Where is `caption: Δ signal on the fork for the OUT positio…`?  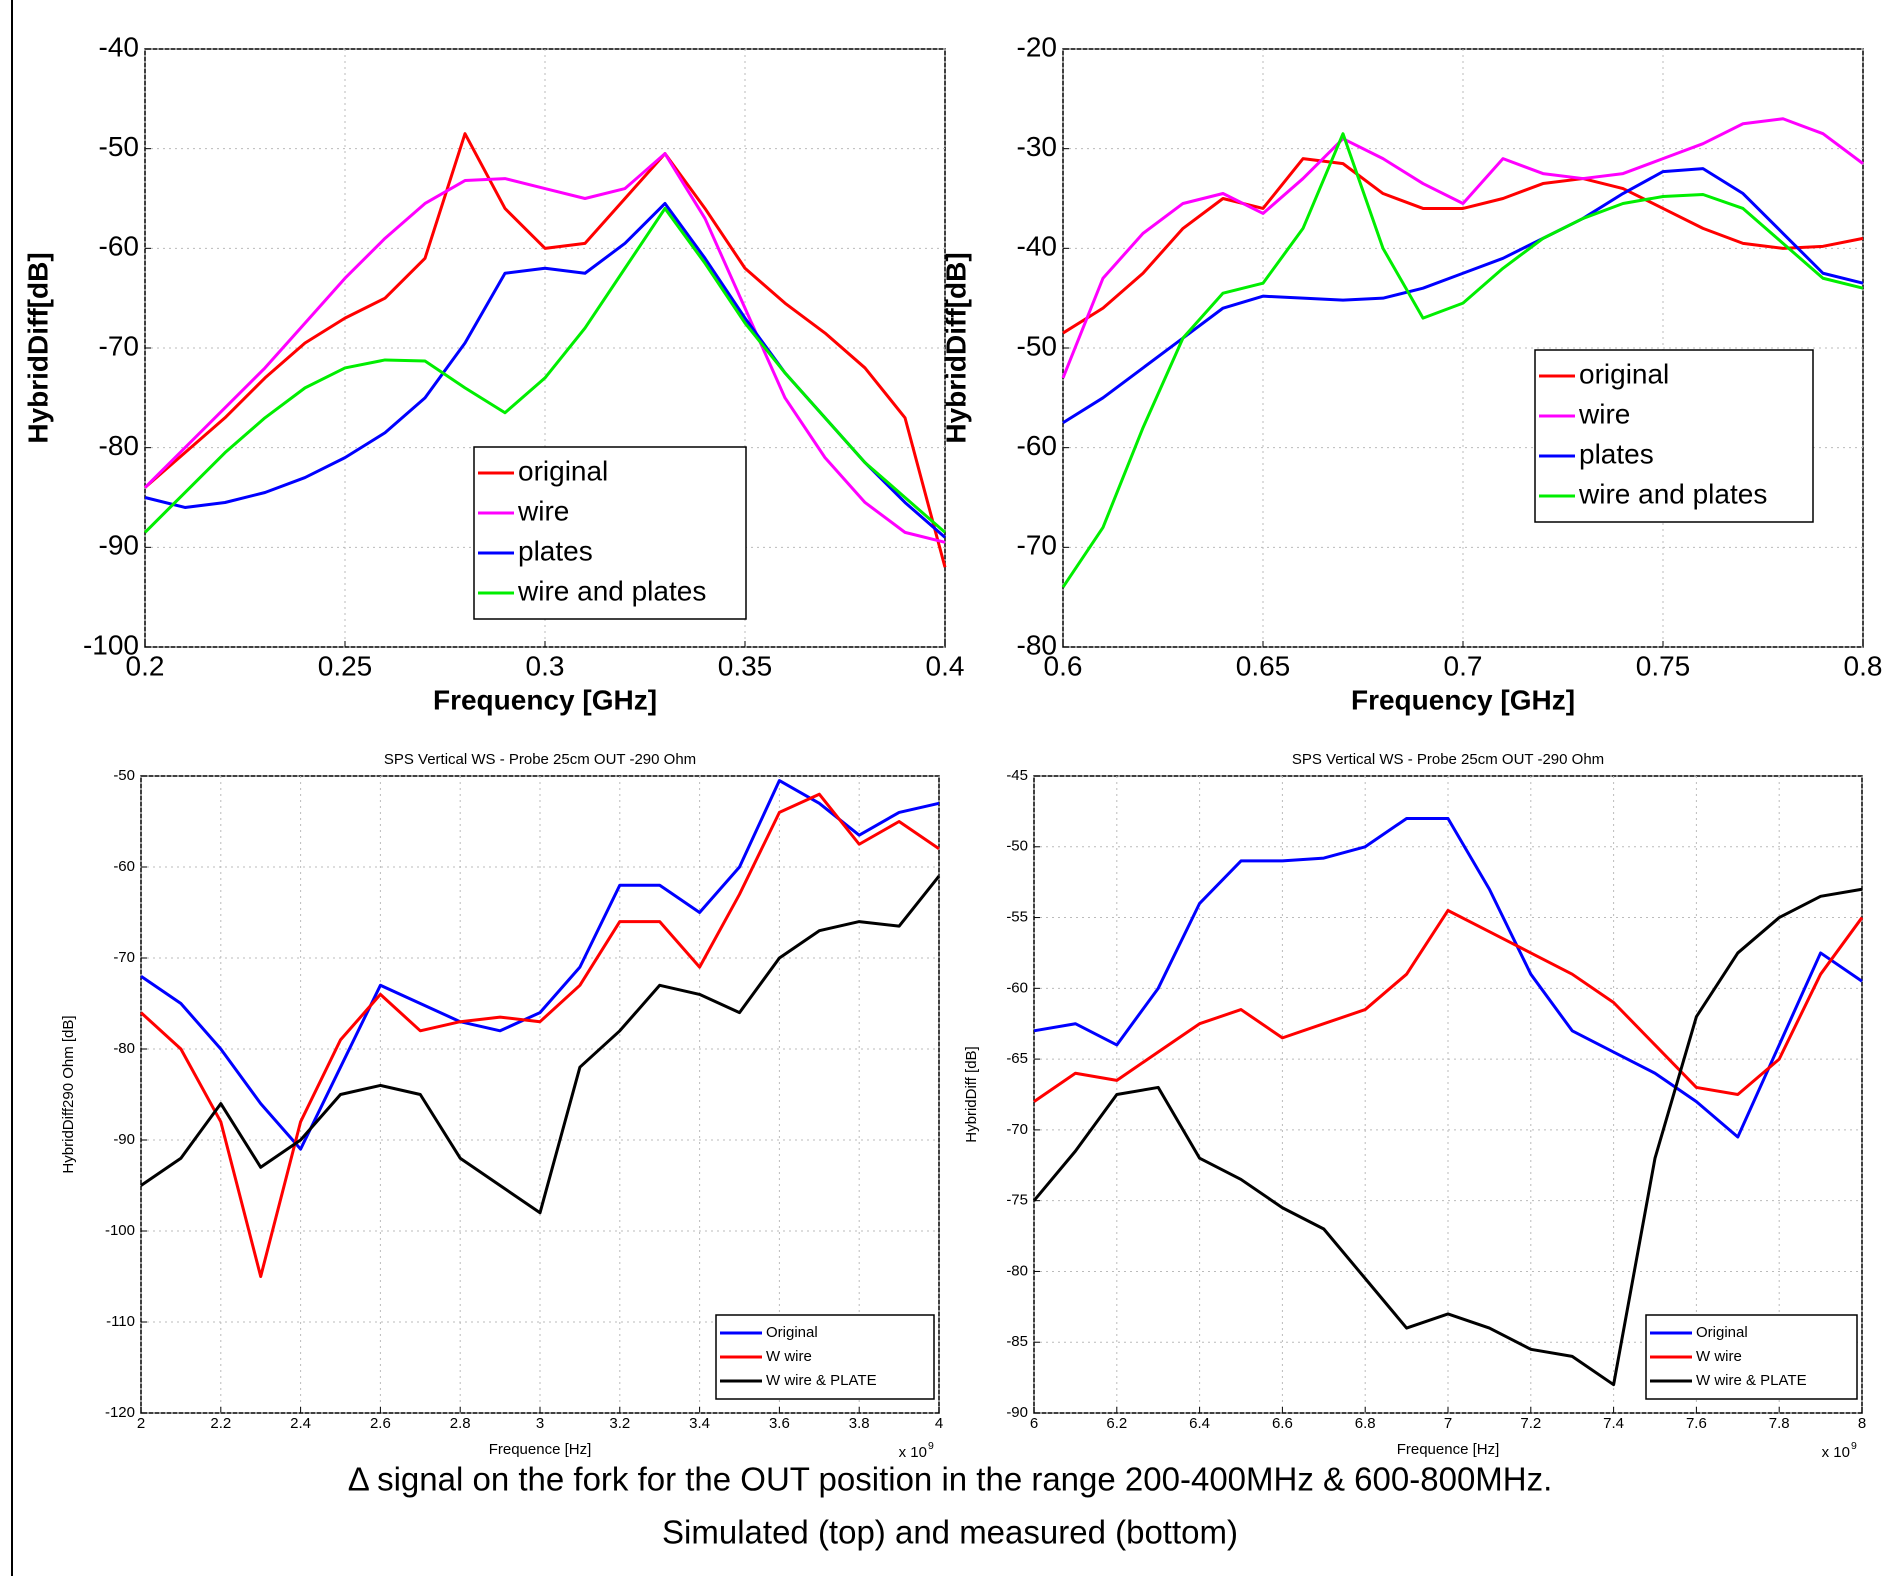 caption: Δ signal on the fork for the OUT positio… is located at coordinates (950, 1479).